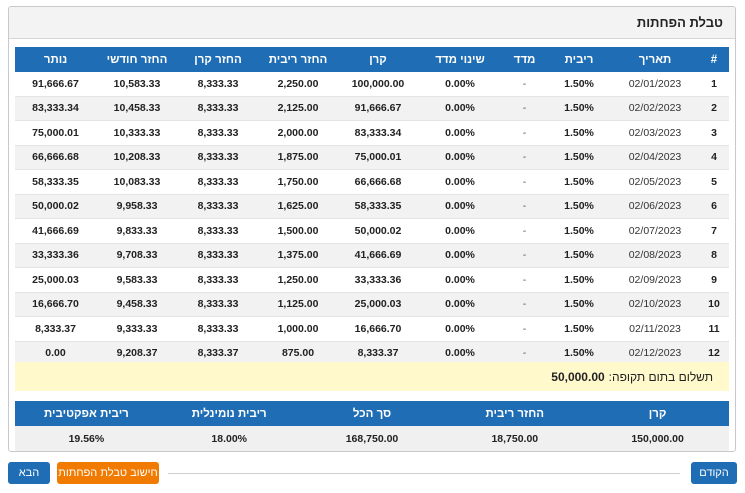 This screenshot has width=745, height=493. Describe the element at coordinates (714, 108) in the screenshot. I see `row-index: 2` at that location.